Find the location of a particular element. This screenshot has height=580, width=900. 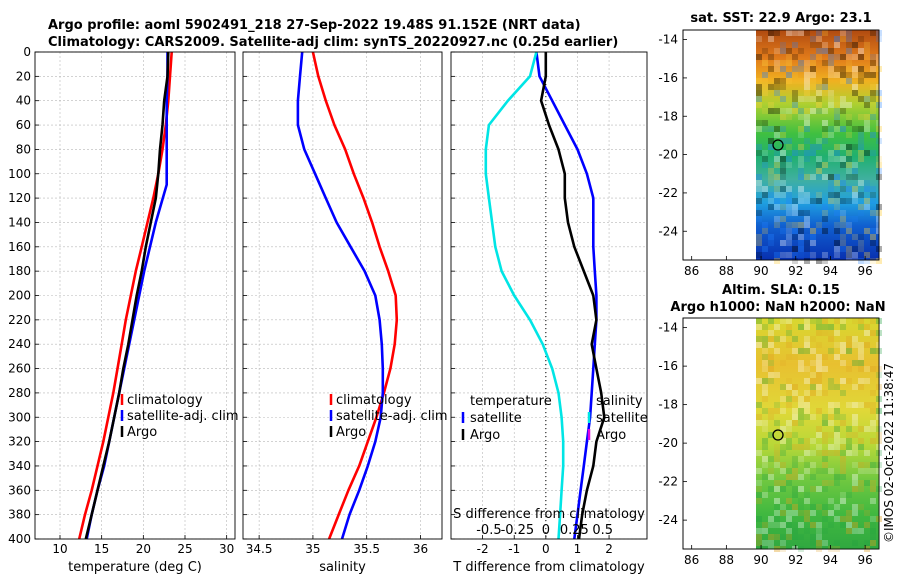

map-y-tick-label: -20 is located at coordinates (668, 155).